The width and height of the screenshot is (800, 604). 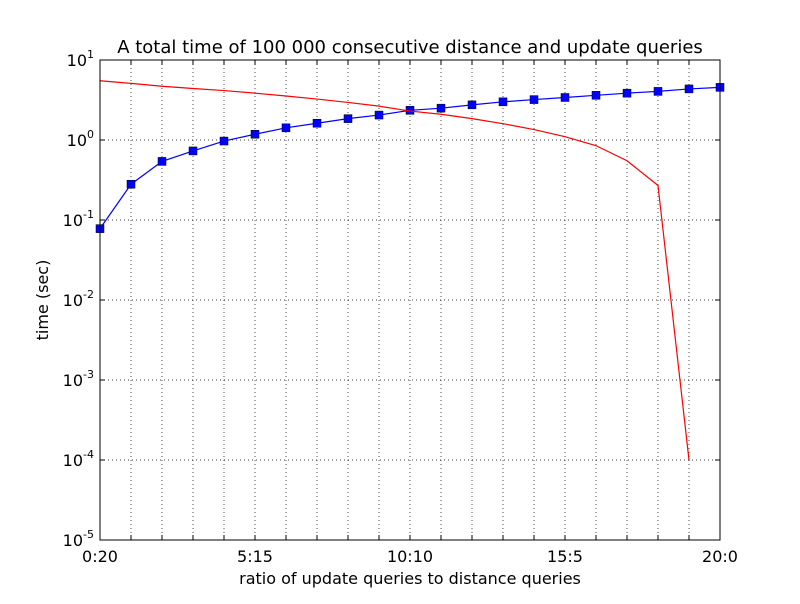 What do you see at coordinates (255, 556) in the screenshot?
I see `x-tick-label: 5:15` at bounding box center [255, 556].